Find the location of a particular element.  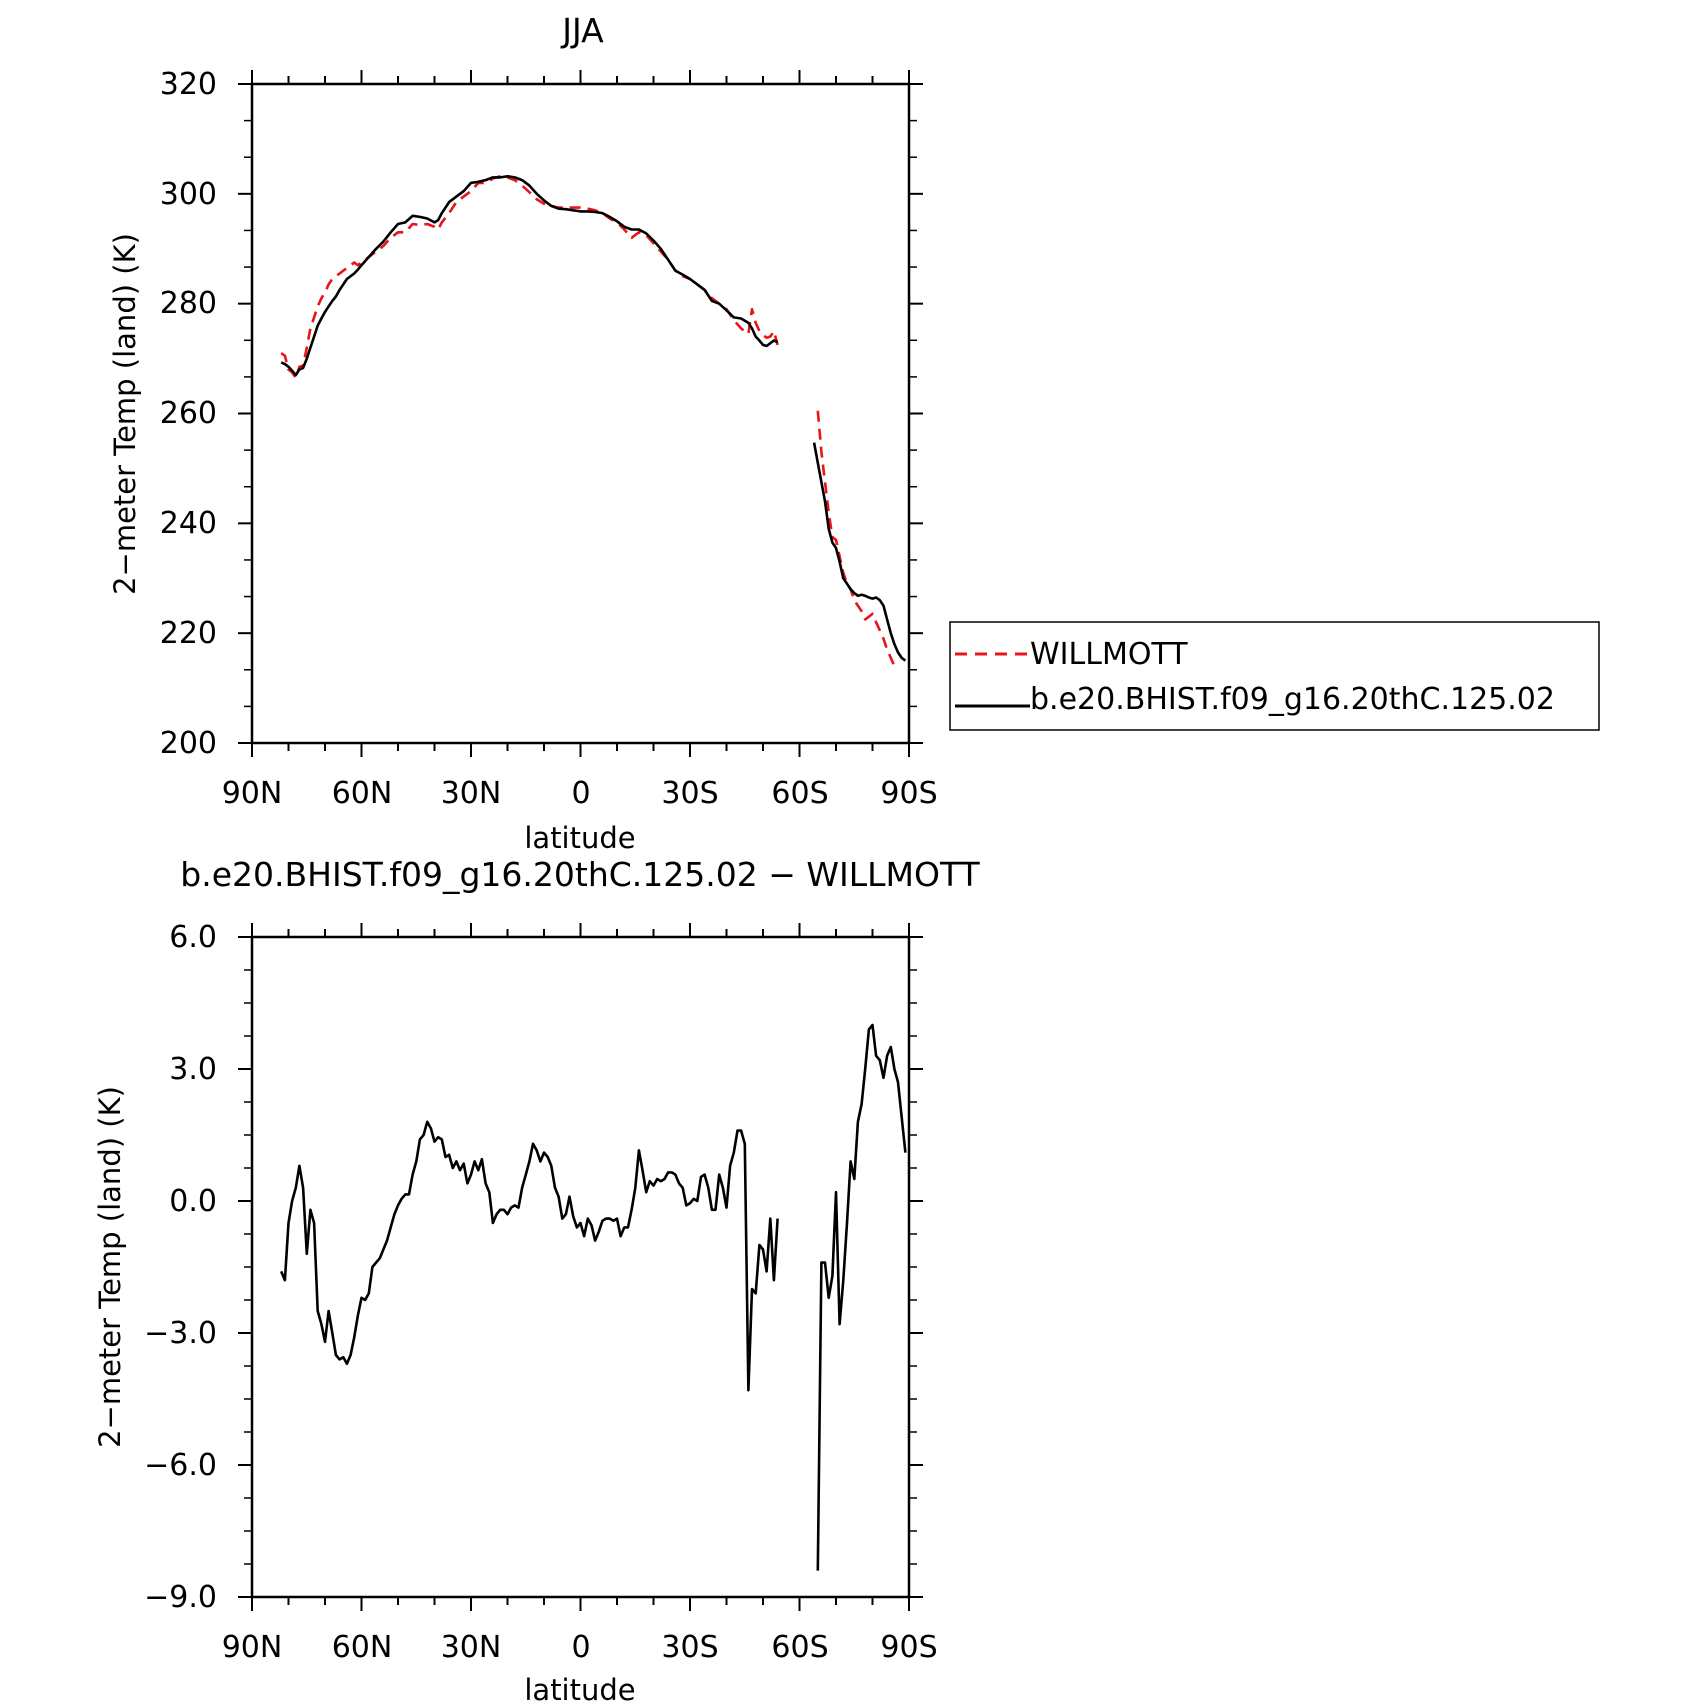

top-x-tick-labels: 90N 60N 30N 0 30S 60S 90S is located at coordinates (580, 793).